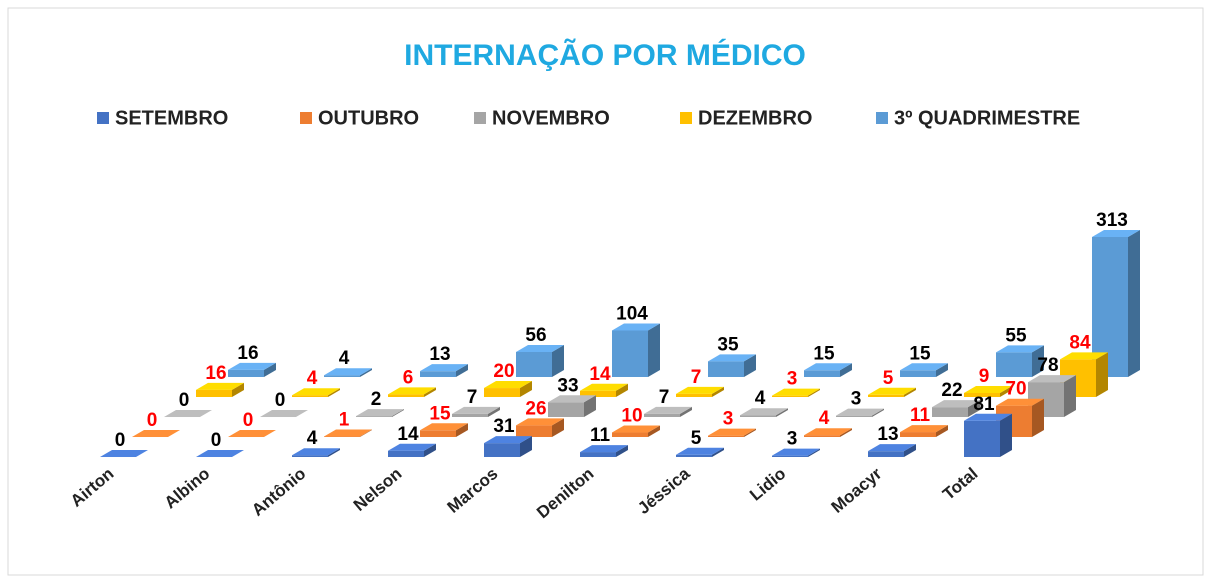 The width and height of the screenshot is (1212, 583). What do you see at coordinates (824, 418) in the screenshot?
I see `data-label: 4` at bounding box center [824, 418].